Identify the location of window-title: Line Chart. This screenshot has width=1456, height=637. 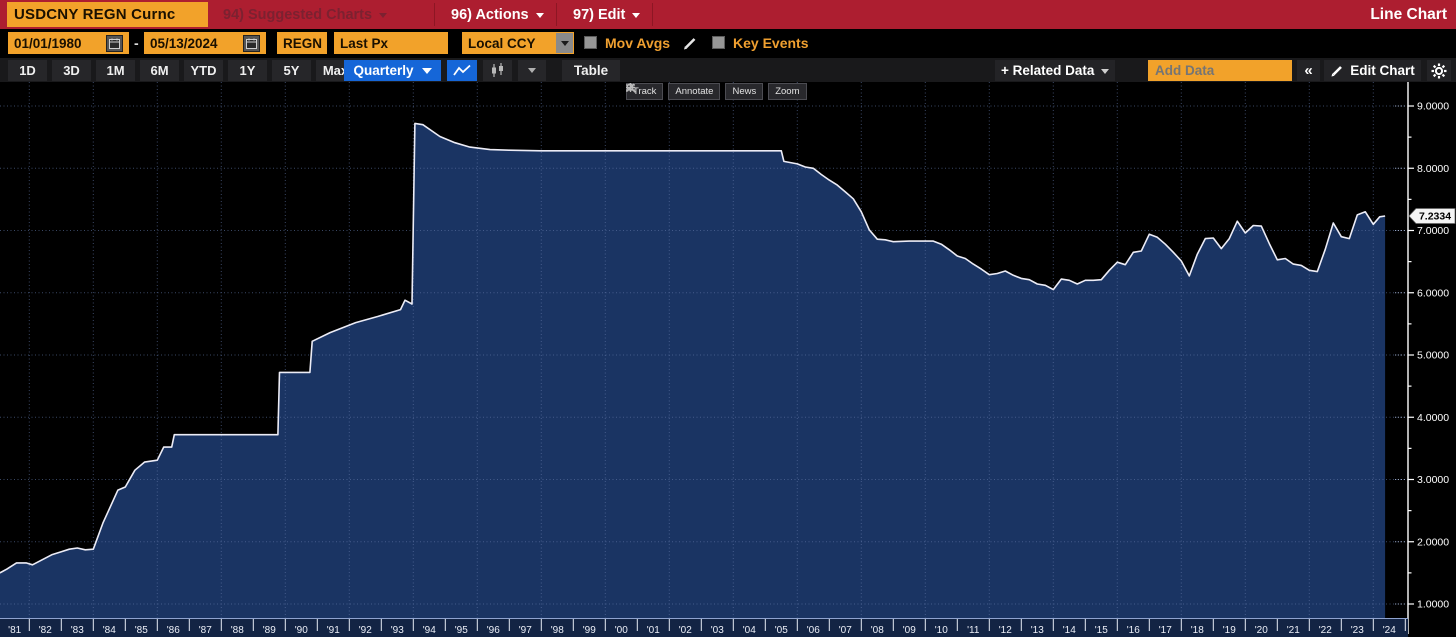
(1408, 14).